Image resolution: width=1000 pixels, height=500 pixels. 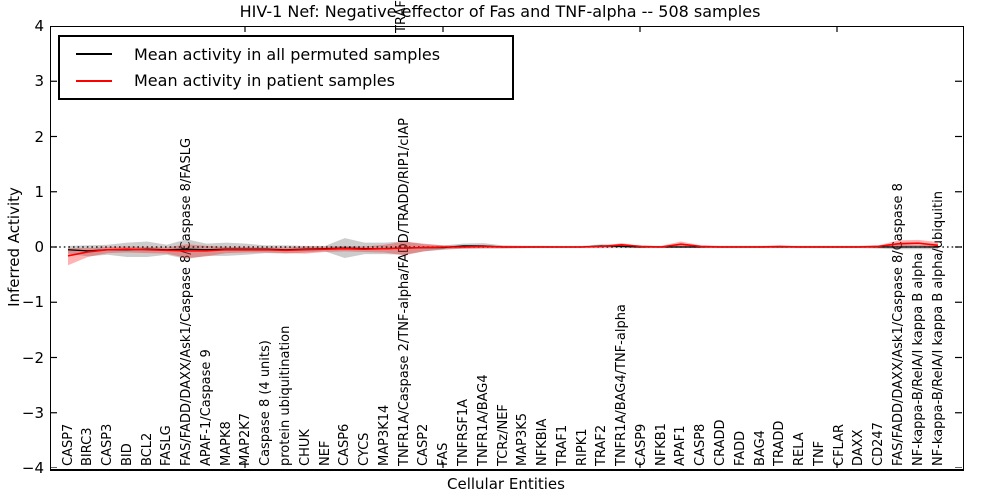 What do you see at coordinates (582, 447) in the screenshot?
I see `entity-label: RIPK1` at bounding box center [582, 447].